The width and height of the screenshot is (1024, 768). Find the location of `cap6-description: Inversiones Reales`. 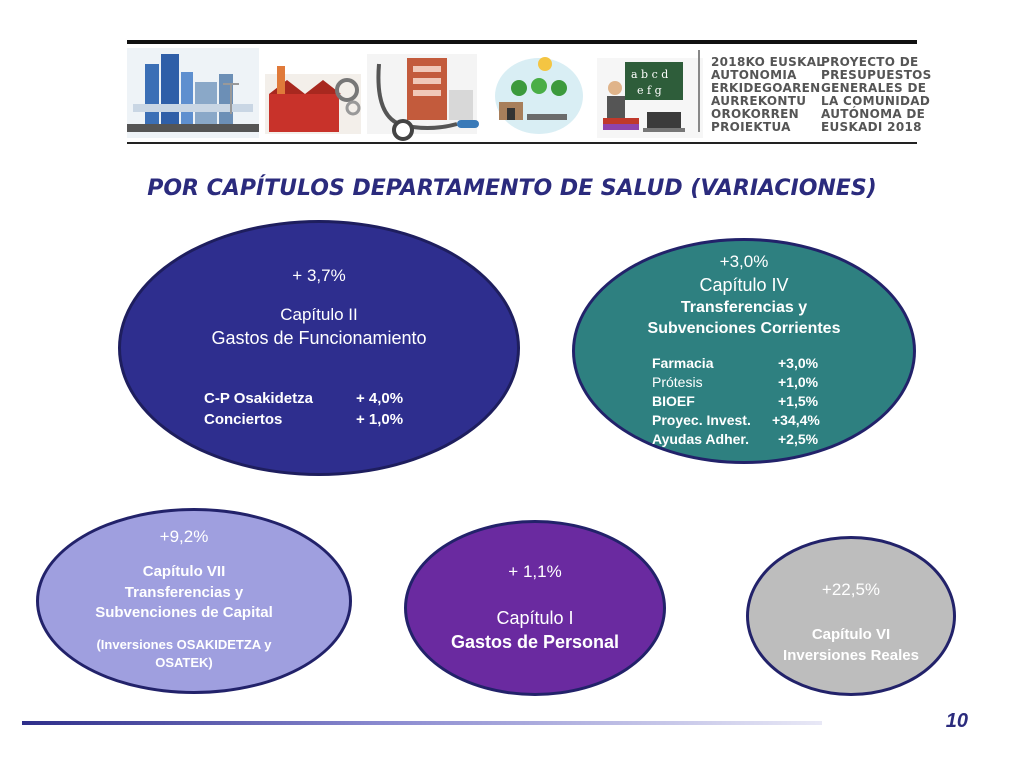

cap6-description: Inversiones Reales is located at coordinates (851, 655).